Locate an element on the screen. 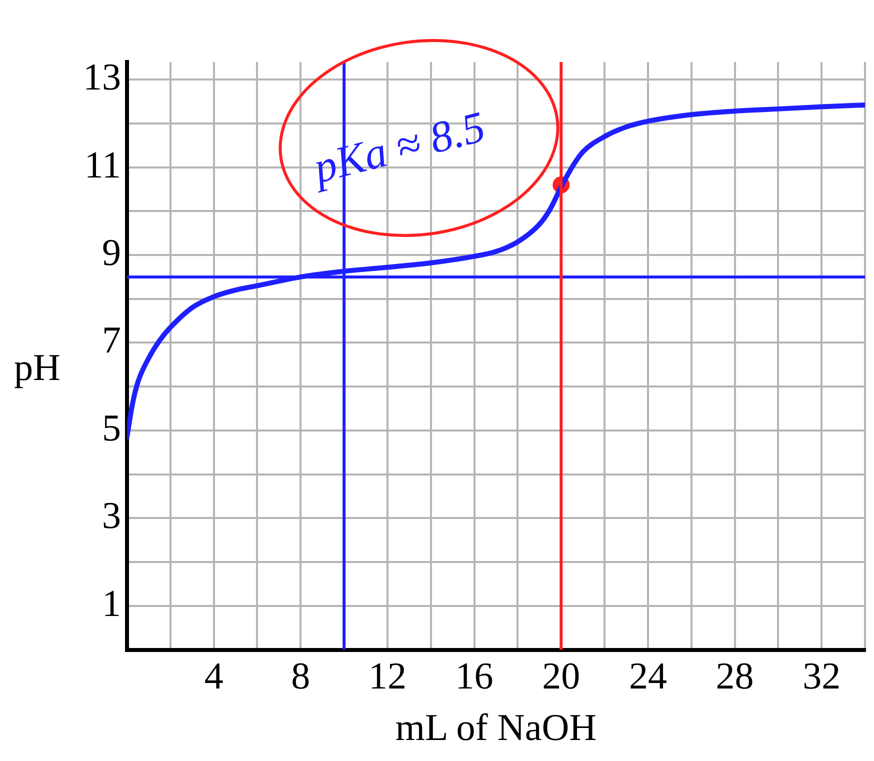 The width and height of the screenshot is (874, 761). y-tick-label: 3 is located at coordinates (111, 516).